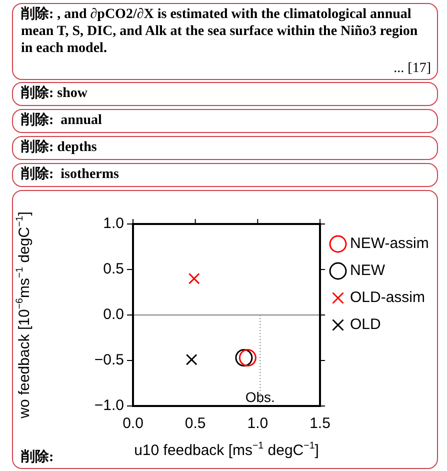  What do you see at coordinates (109, 405) in the screenshot?
I see `y-tick-label: −1.0` at bounding box center [109, 405].